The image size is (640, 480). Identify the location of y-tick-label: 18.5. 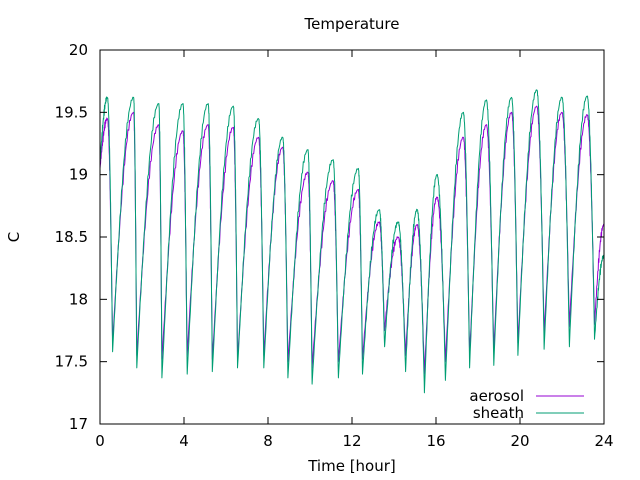
(71, 237).